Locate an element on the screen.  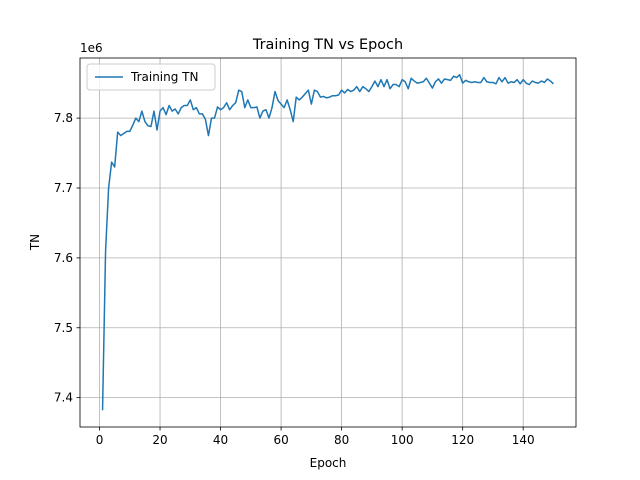
x-tick-label: 80 is located at coordinates (341, 440).